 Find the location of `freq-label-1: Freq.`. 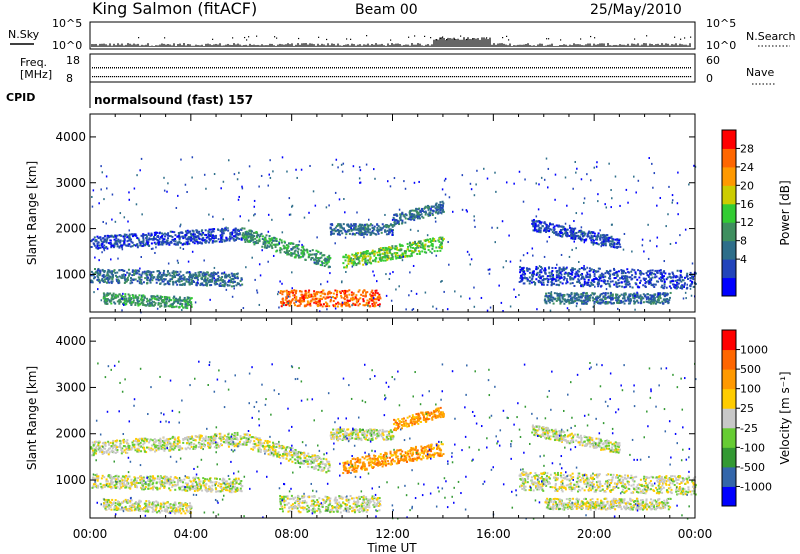

freq-label-1: Freq. is located at coordinates (33, 62).